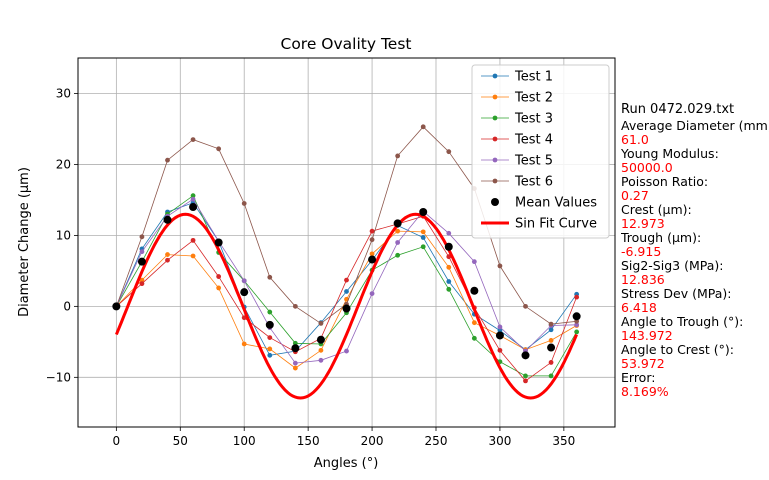 Image resolution: width=769 pixels, height=480 pixels. I want to click on info-item: Crest (µm): 12.973, so click(695, 217).